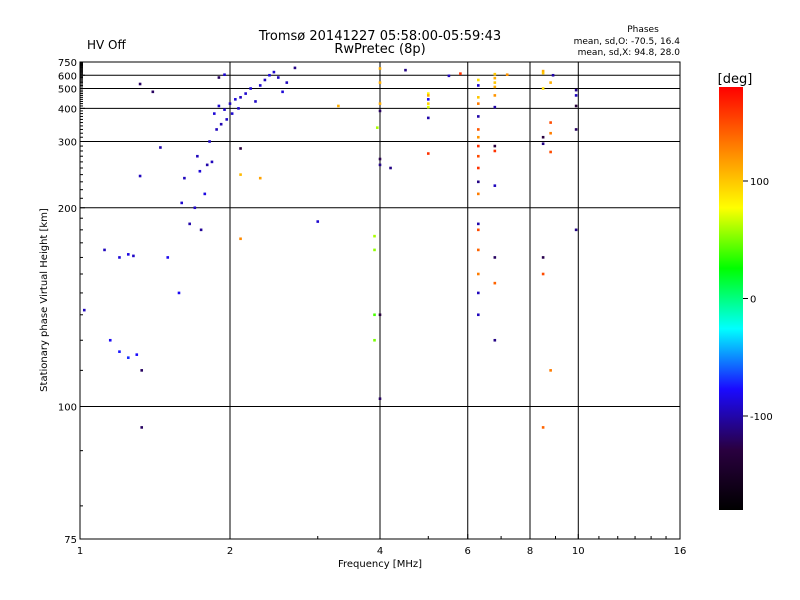 Image resolution: width=800 pixels, height=600 pixels. What do you see at coordinates (67, 63) in the screenshot?
I see `y-tick-label: 750` at bounding box center [67, 63].